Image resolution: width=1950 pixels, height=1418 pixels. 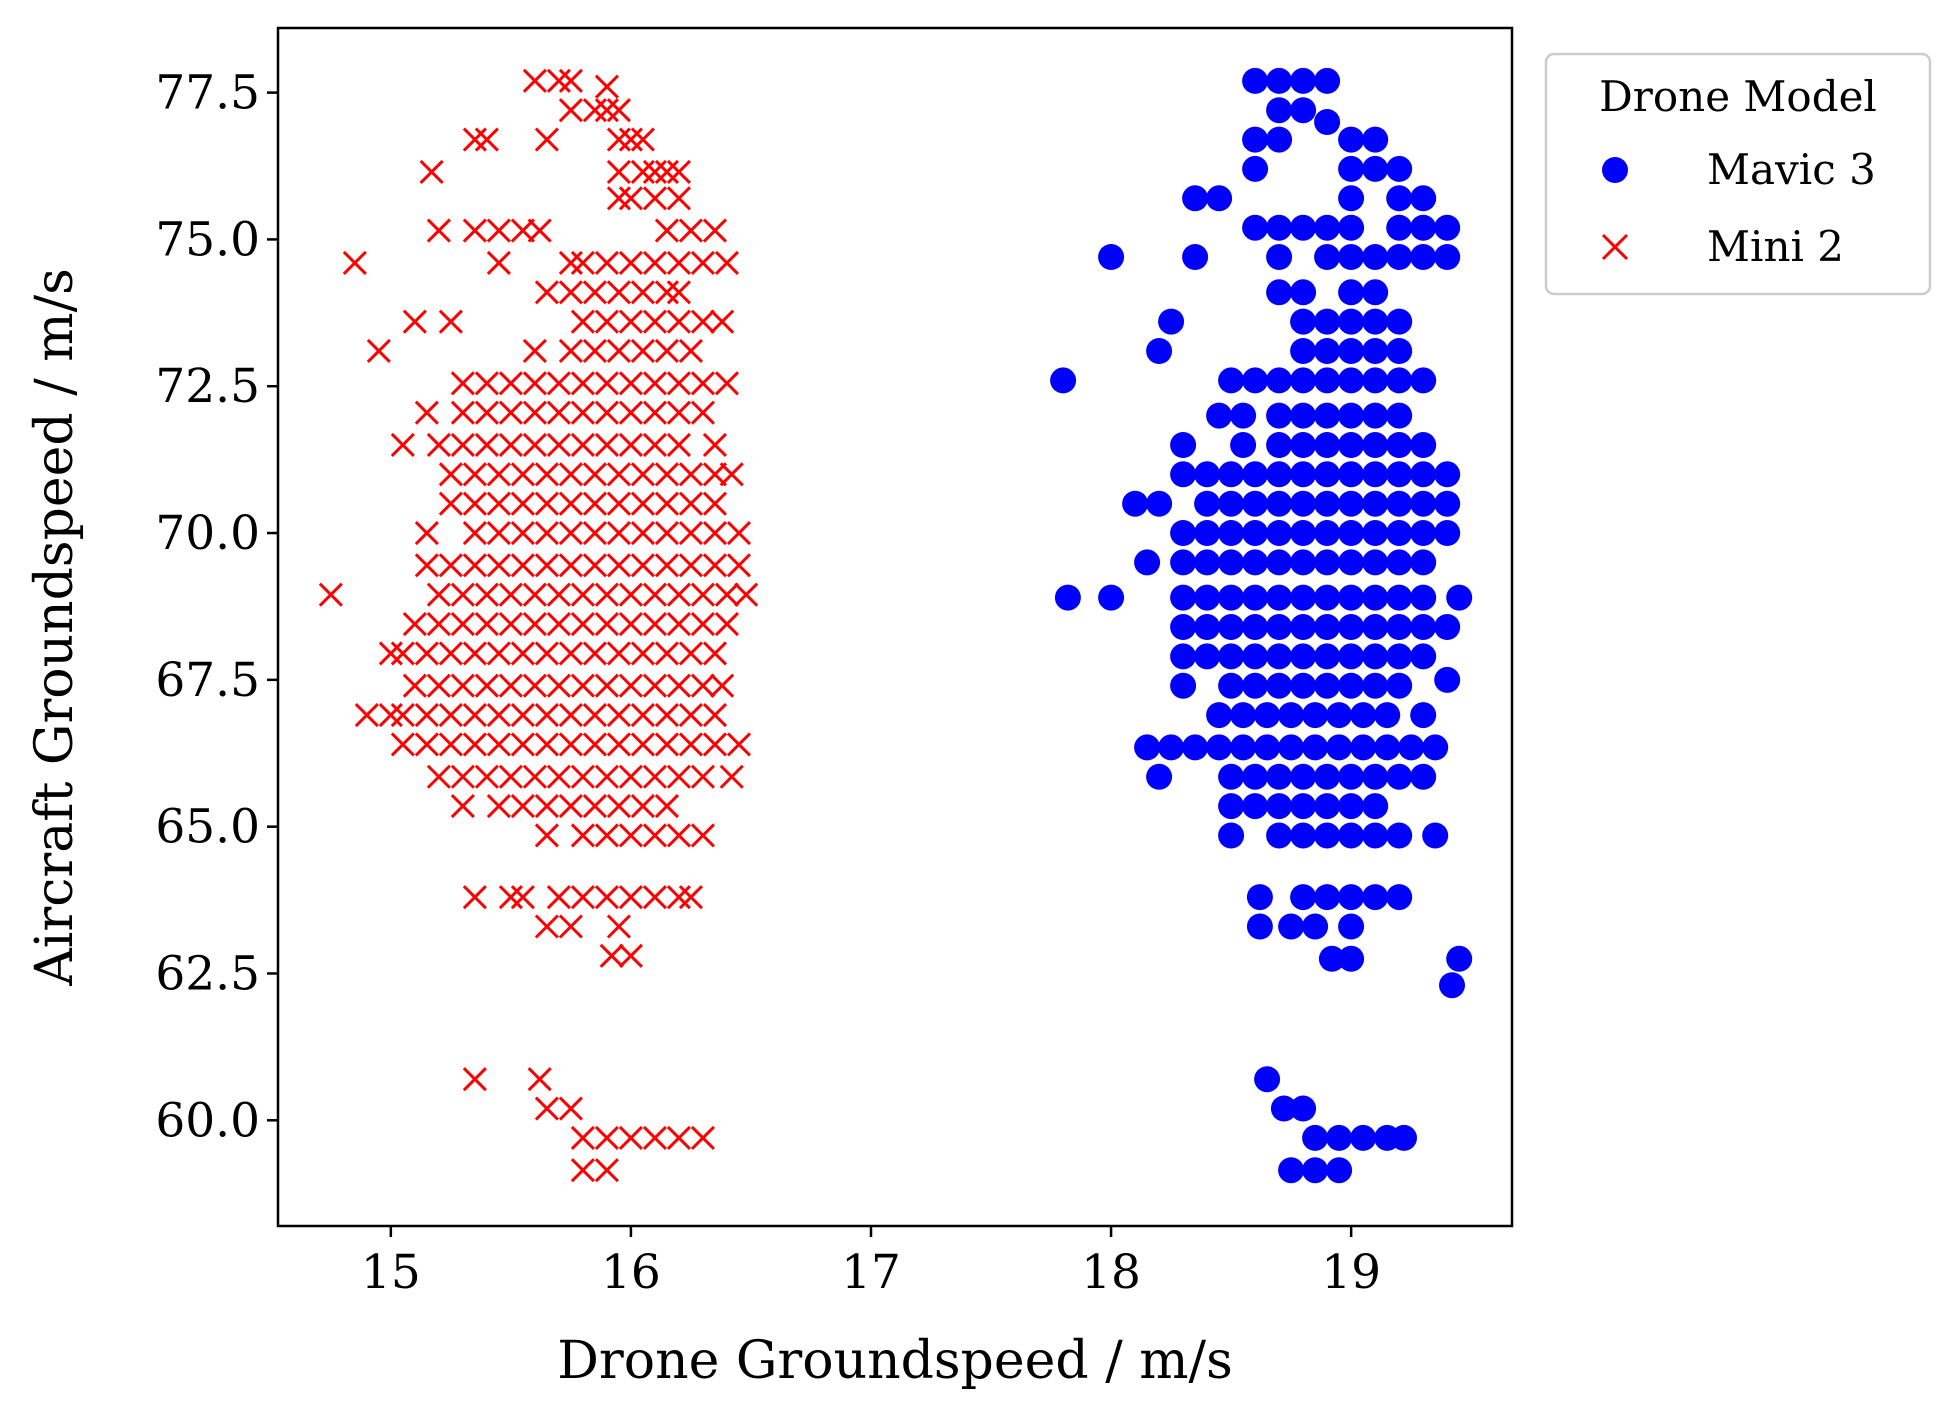 I want to click on x-axis: 15 16 17 18 19, so click(x=871, y=1263).